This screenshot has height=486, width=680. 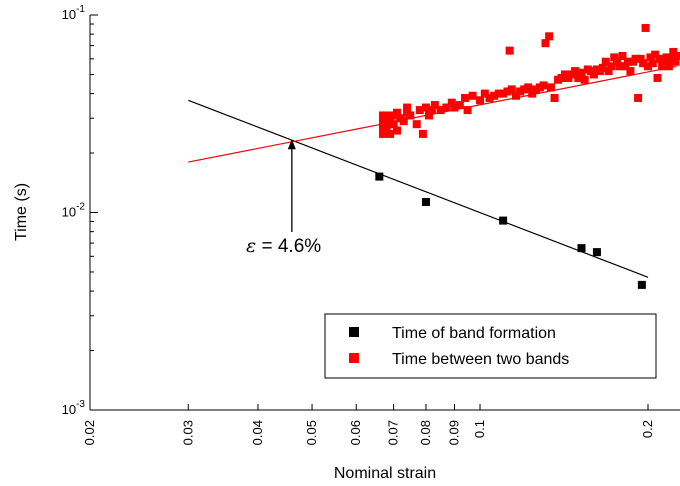 What do you see at coordinates (283, 198) in the screenshot?
I see `annotation: ε = 4.6%` at bounding box center [283, 198].